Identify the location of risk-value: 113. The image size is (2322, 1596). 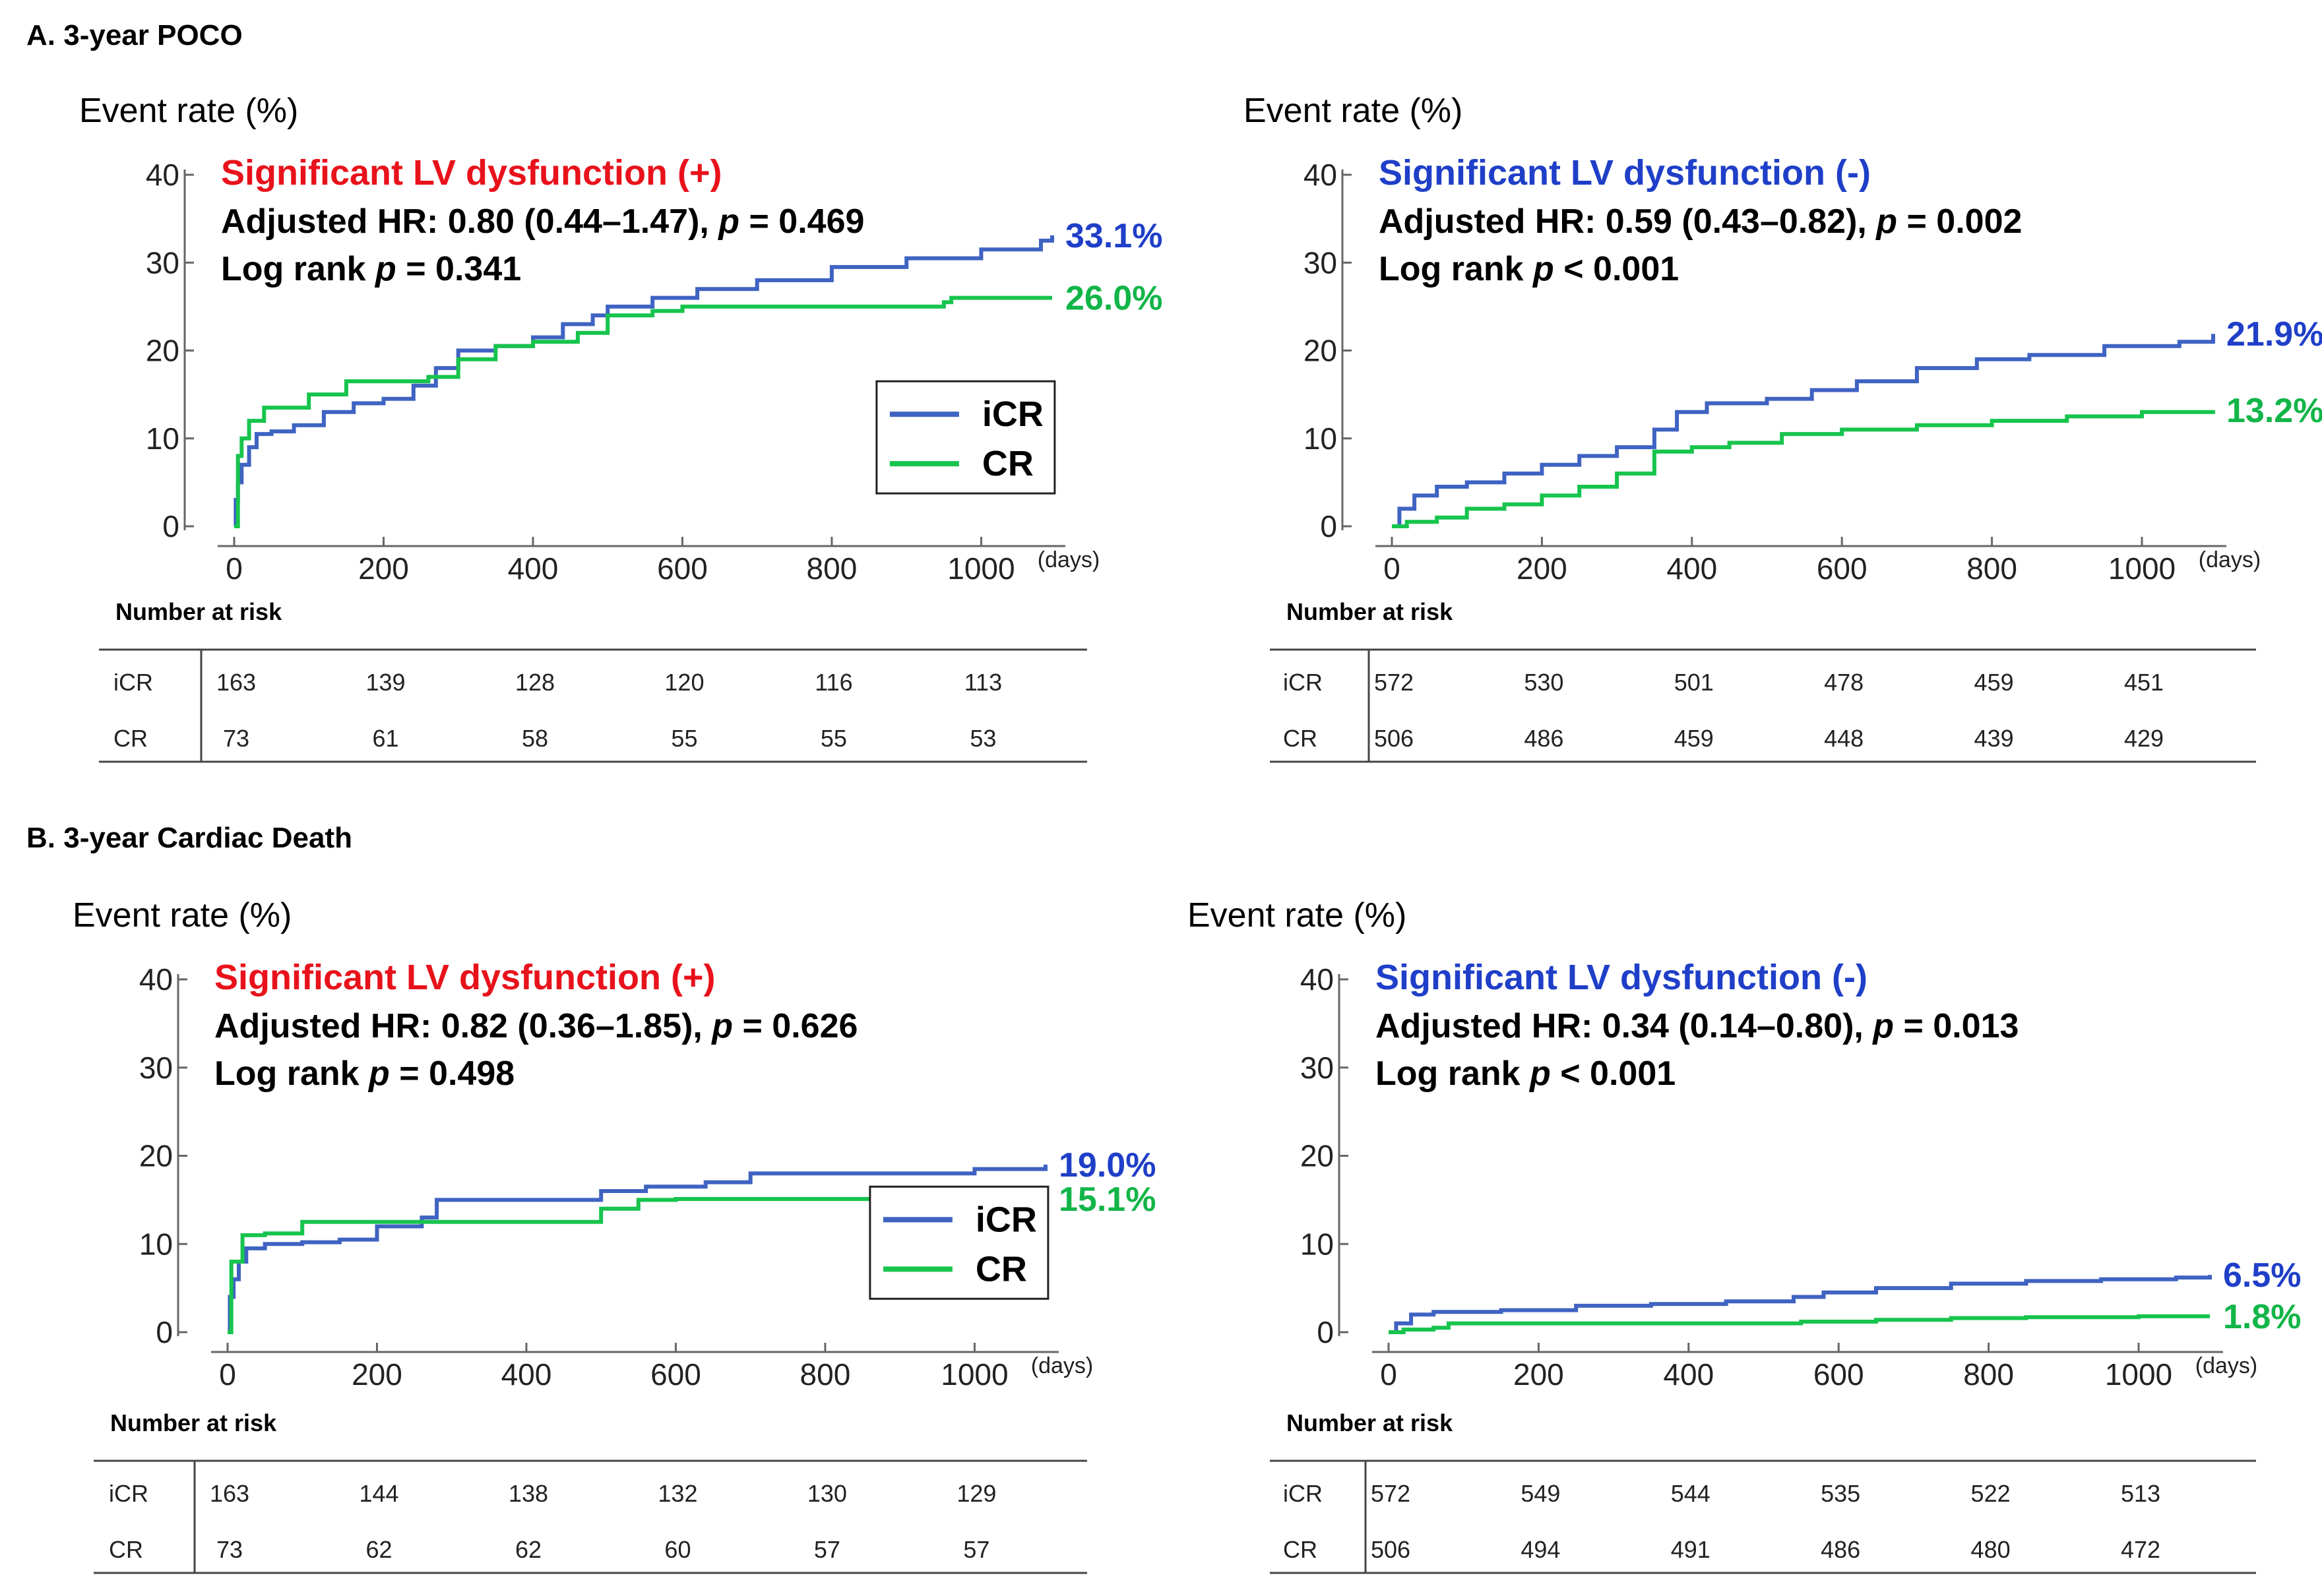
(983, 682).